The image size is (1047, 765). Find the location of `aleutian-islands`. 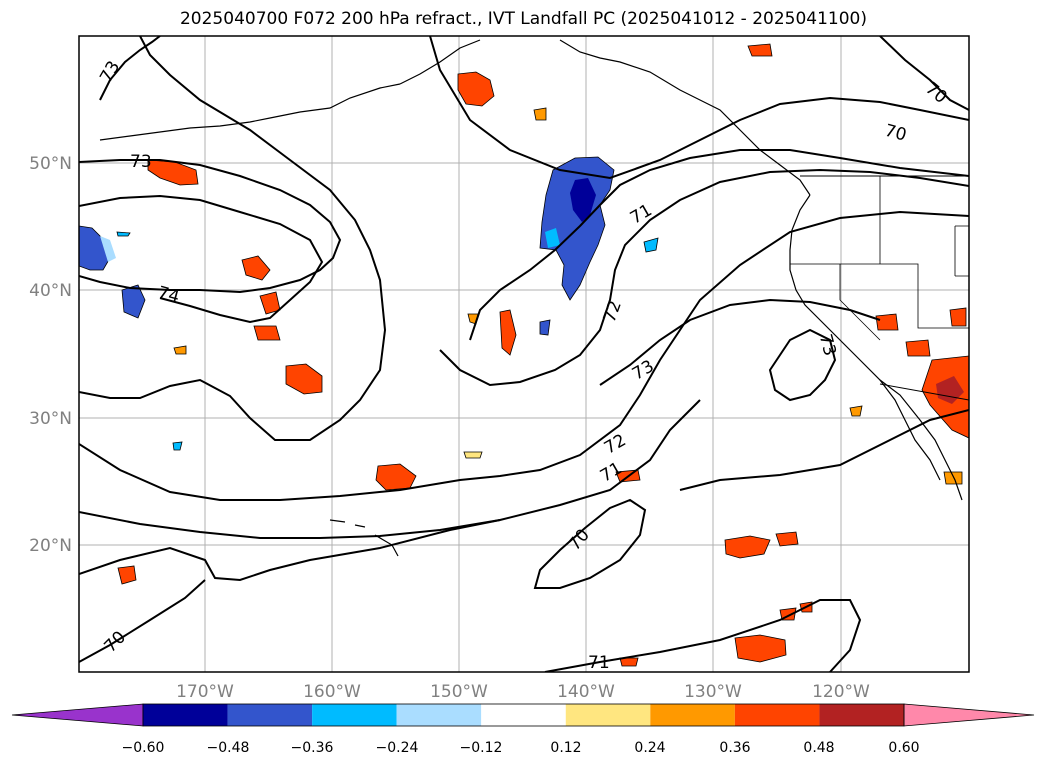

aleutian-islands is located at coordinates (250, 112).